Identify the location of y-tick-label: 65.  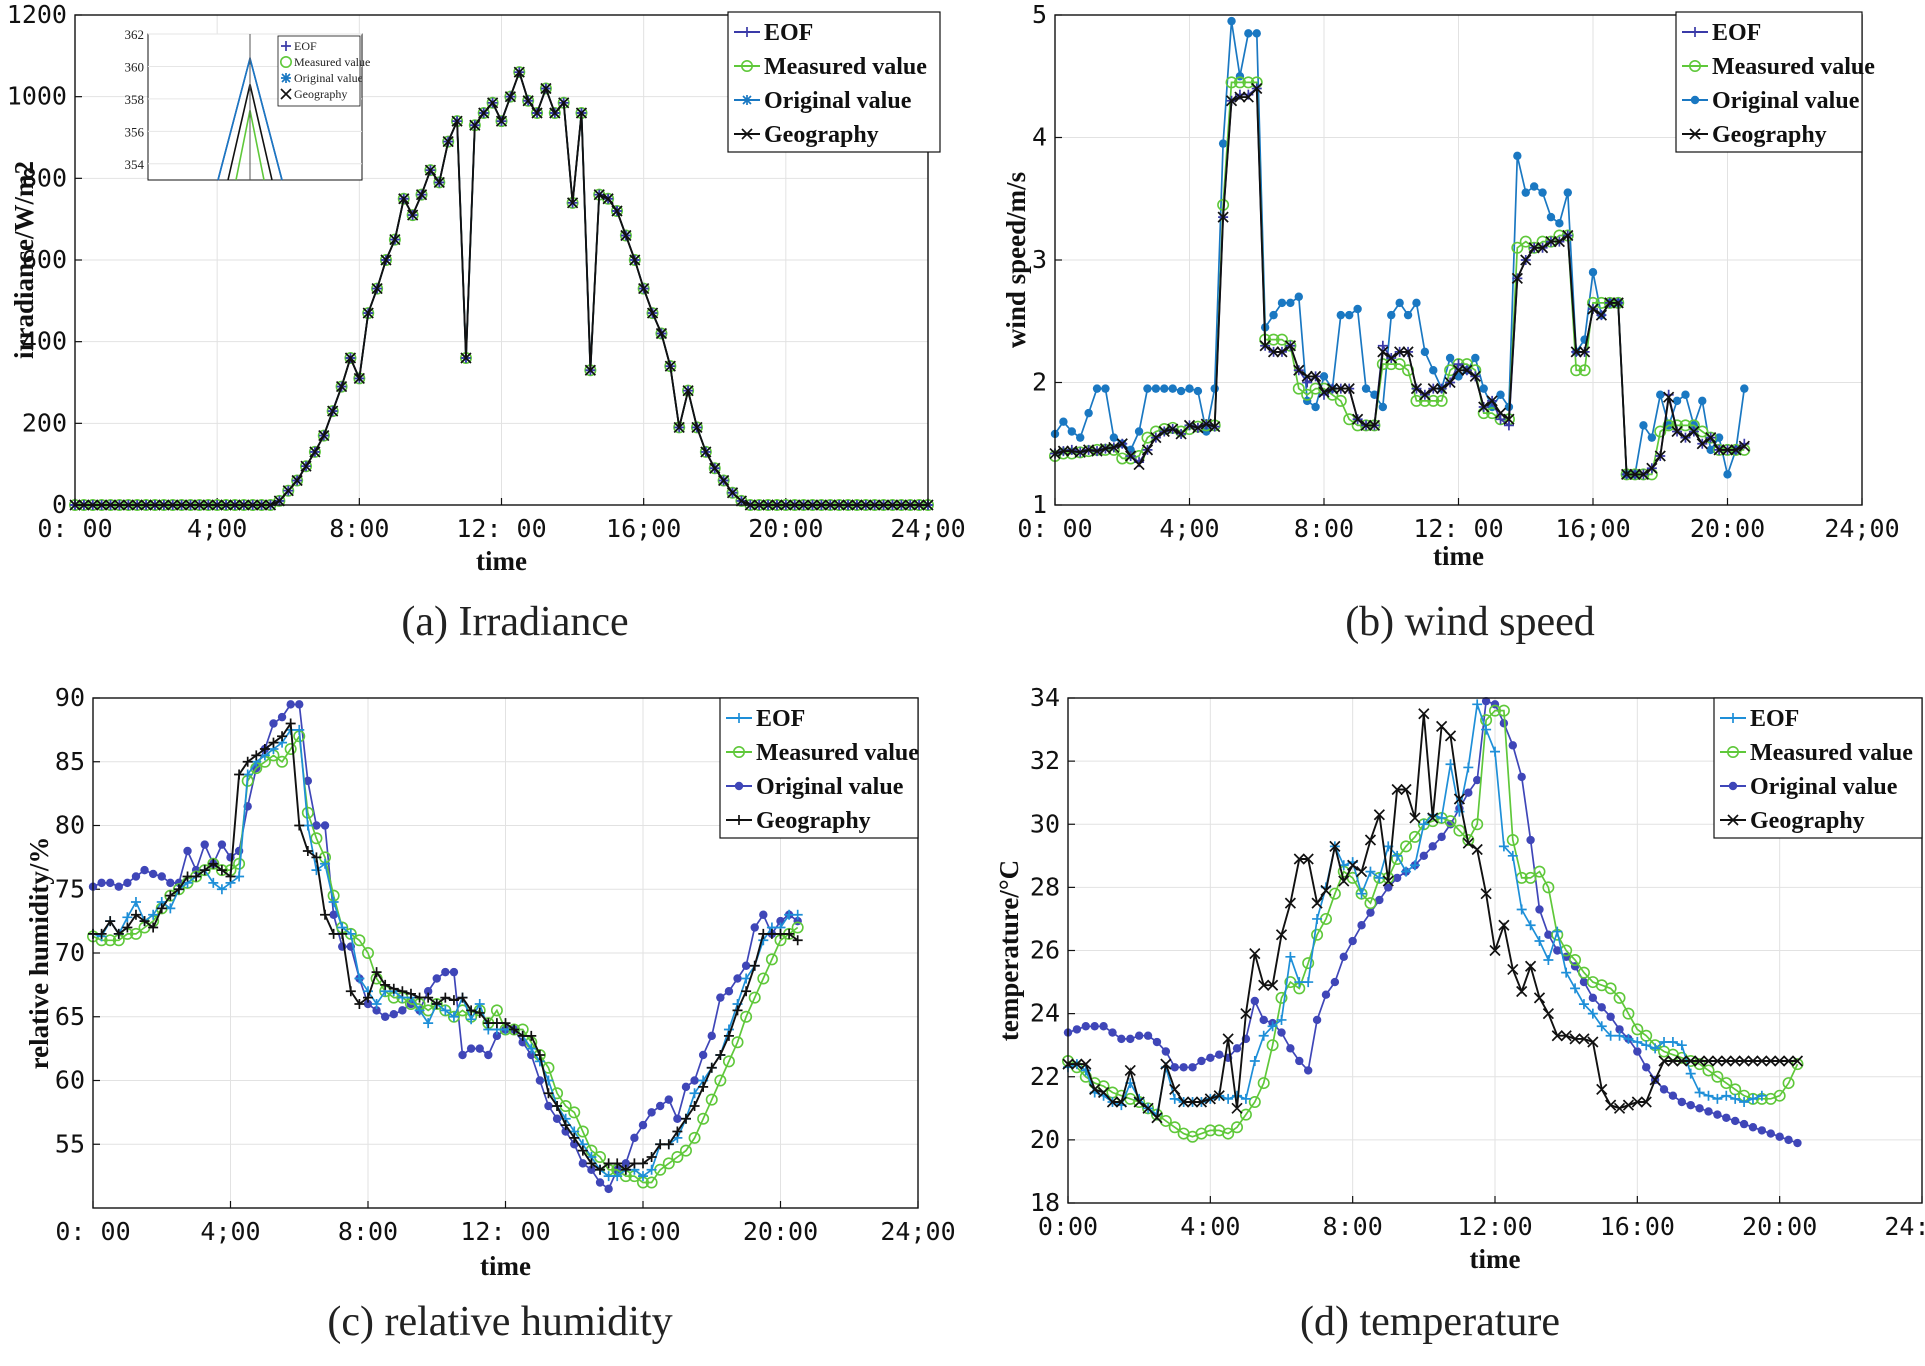
(70, 1016).